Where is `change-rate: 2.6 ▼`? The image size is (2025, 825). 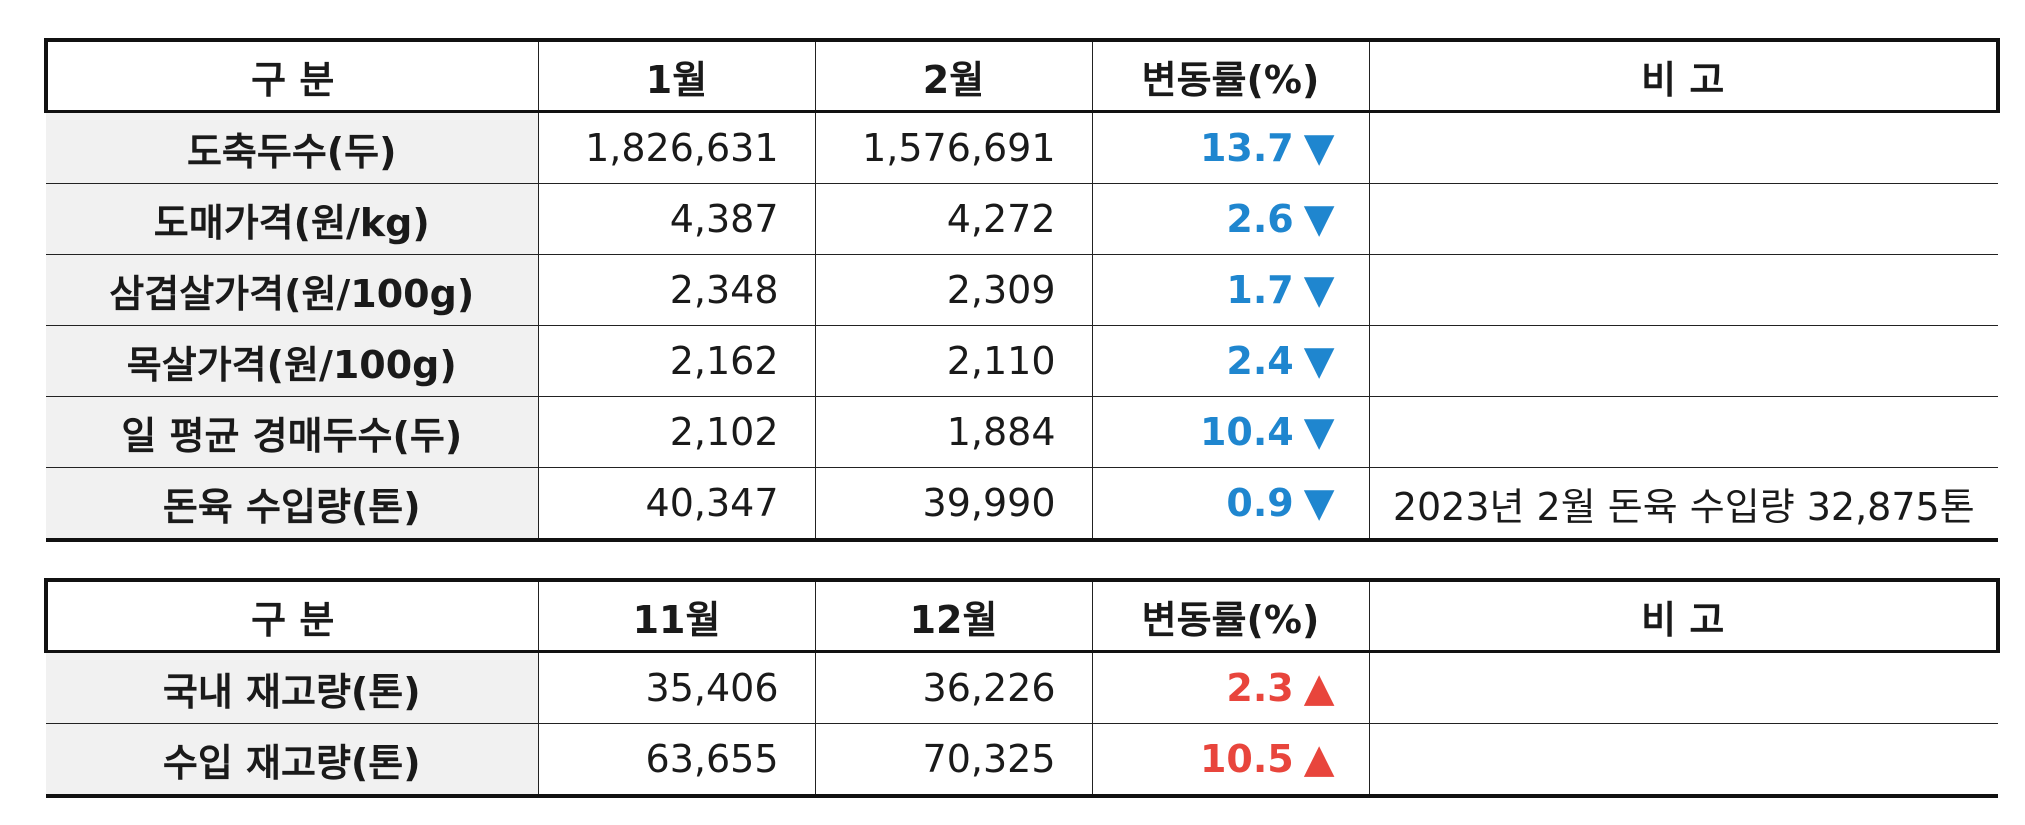
change-rate: 2.6 ▼ is located at coordinates (1230, 219).